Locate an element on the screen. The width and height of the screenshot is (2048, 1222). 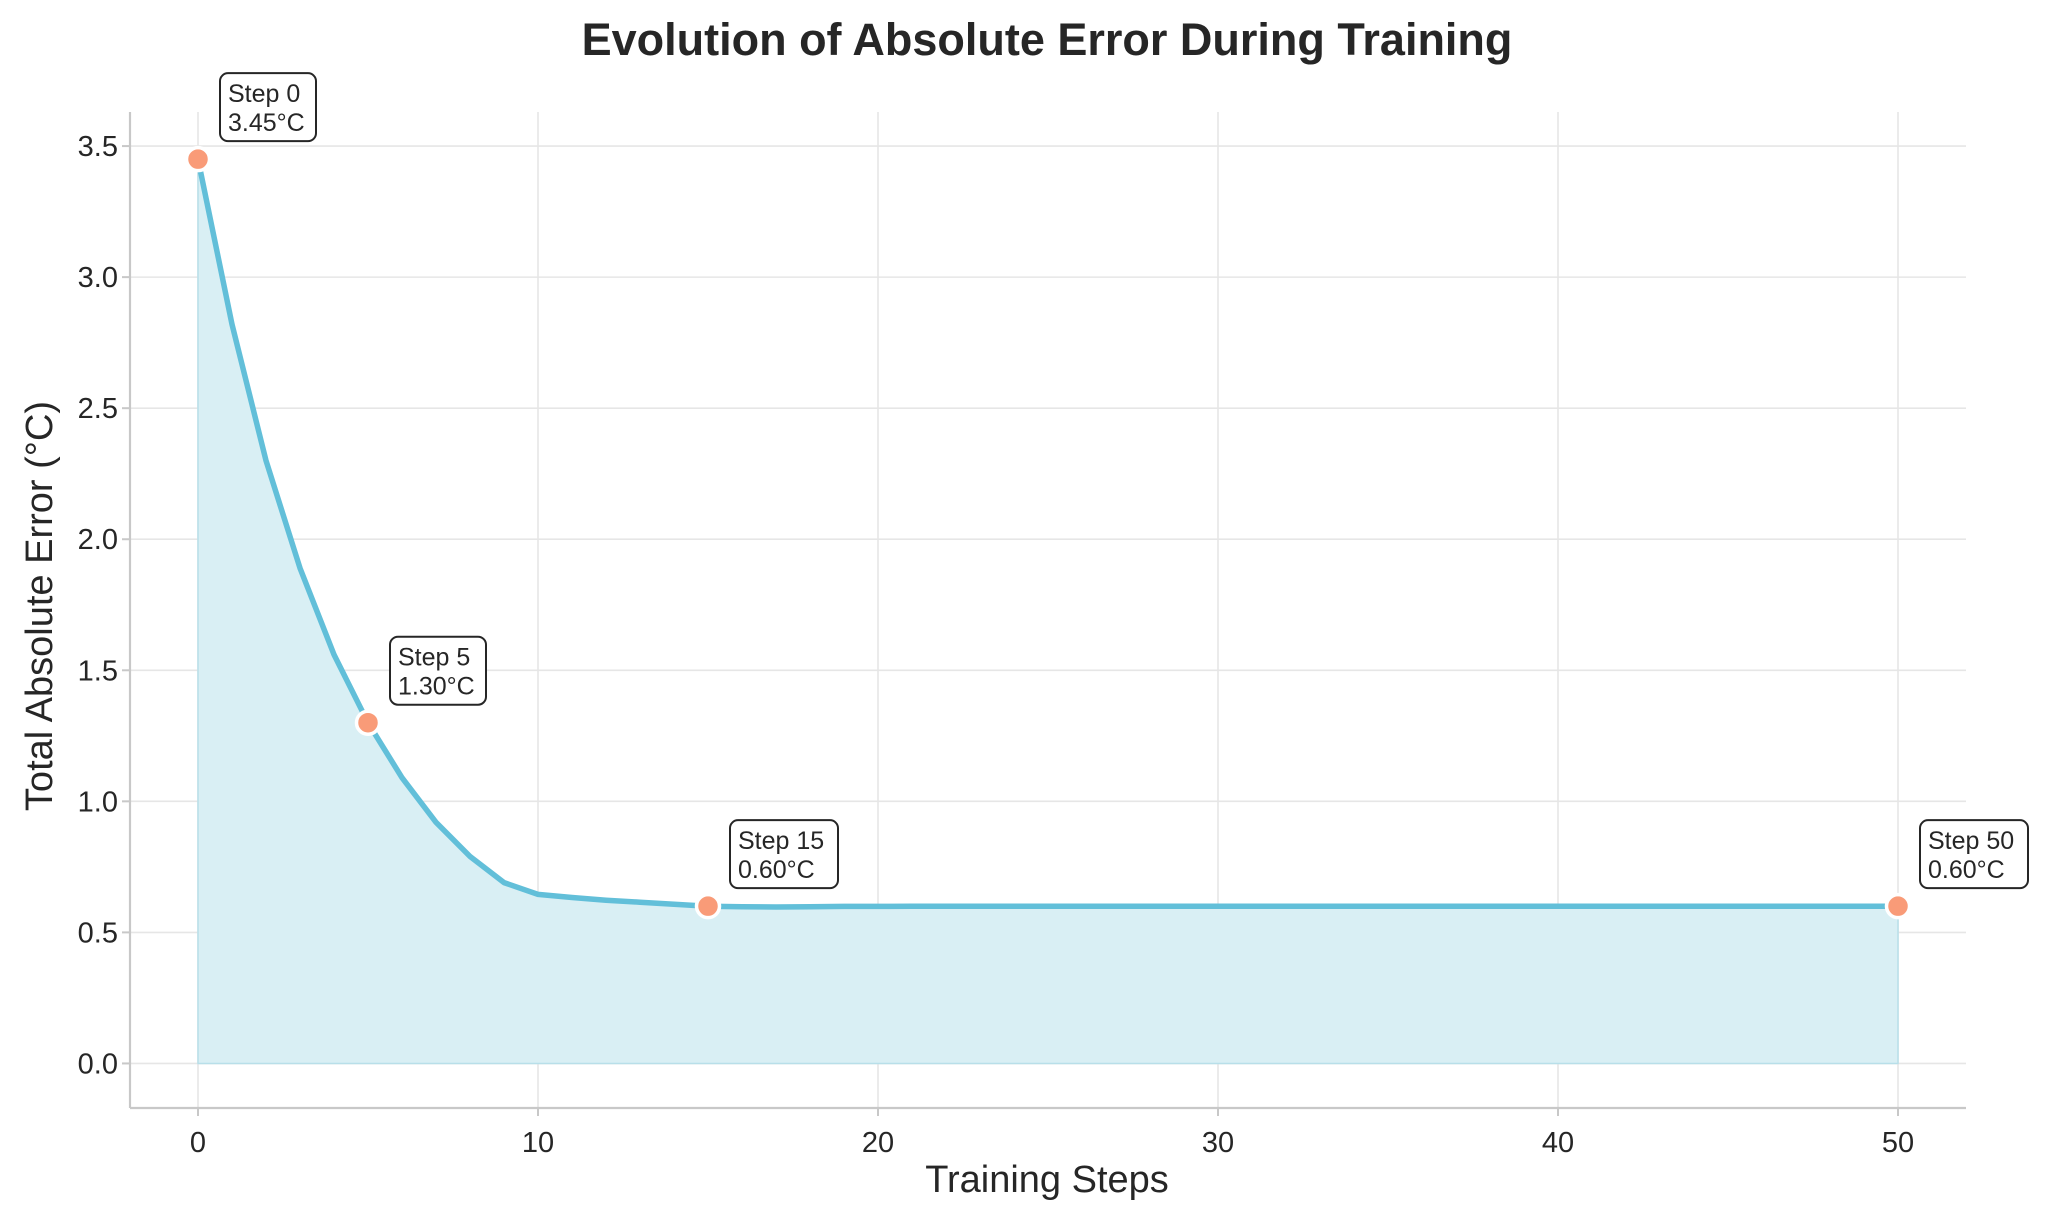
x-tick-label: 40 is located at coordinates (1558, 1143).